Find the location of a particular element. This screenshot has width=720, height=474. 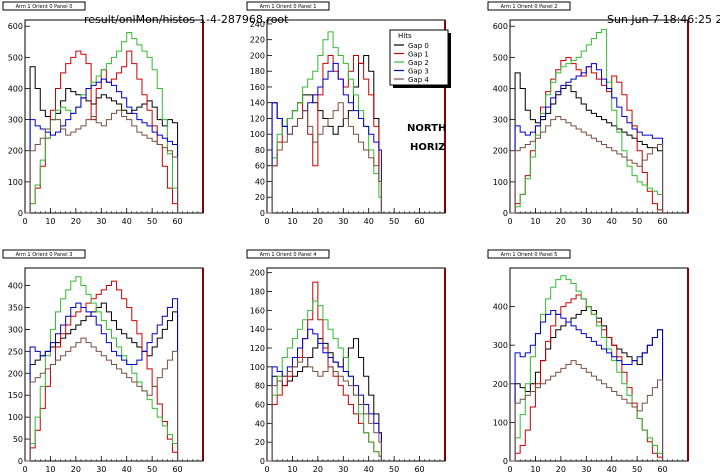

legend-entry: Gap 2 is located at coordinates (418, 63).